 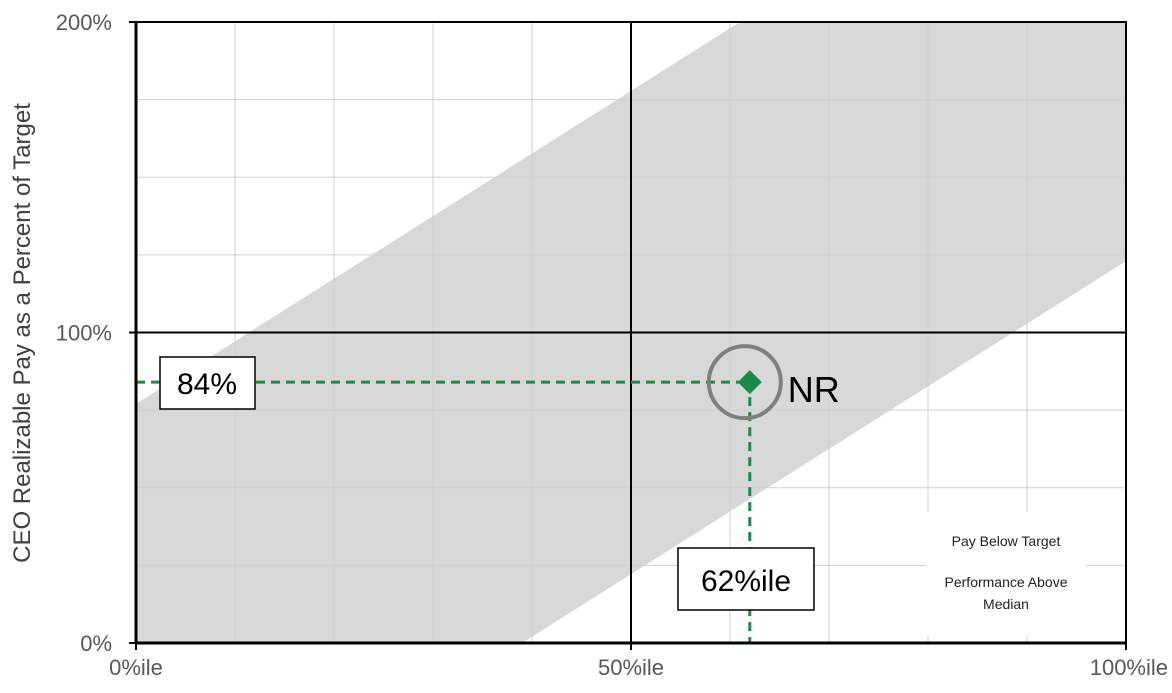 I want to click on y-tick-label: 0%, so click(x=96, y=643).